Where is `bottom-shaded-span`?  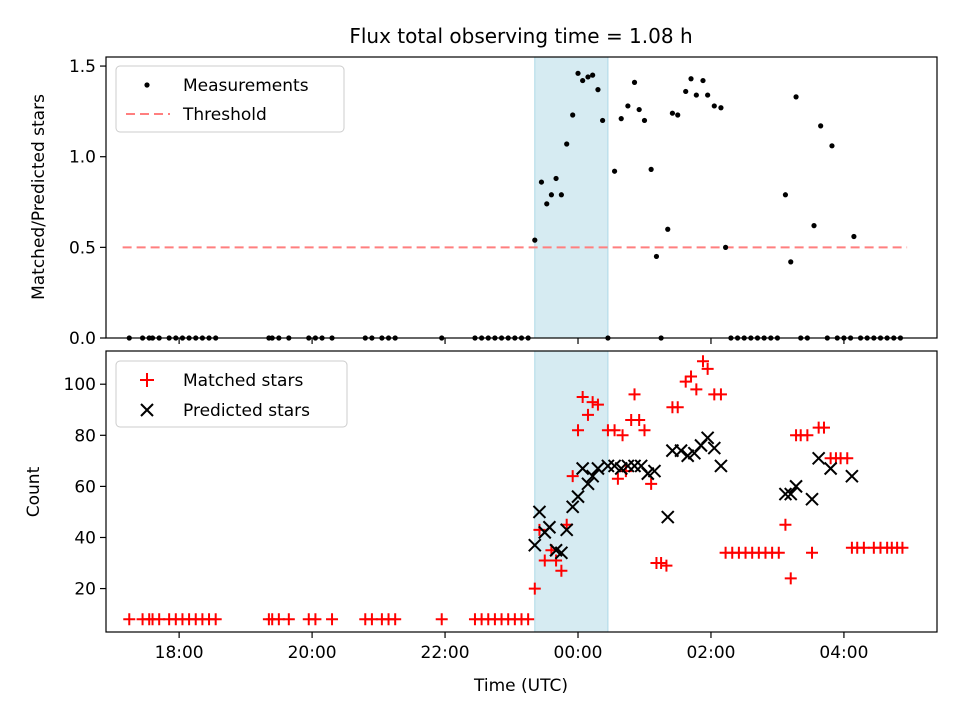
bottom-shaded-span is located at coordinates (571, 491).